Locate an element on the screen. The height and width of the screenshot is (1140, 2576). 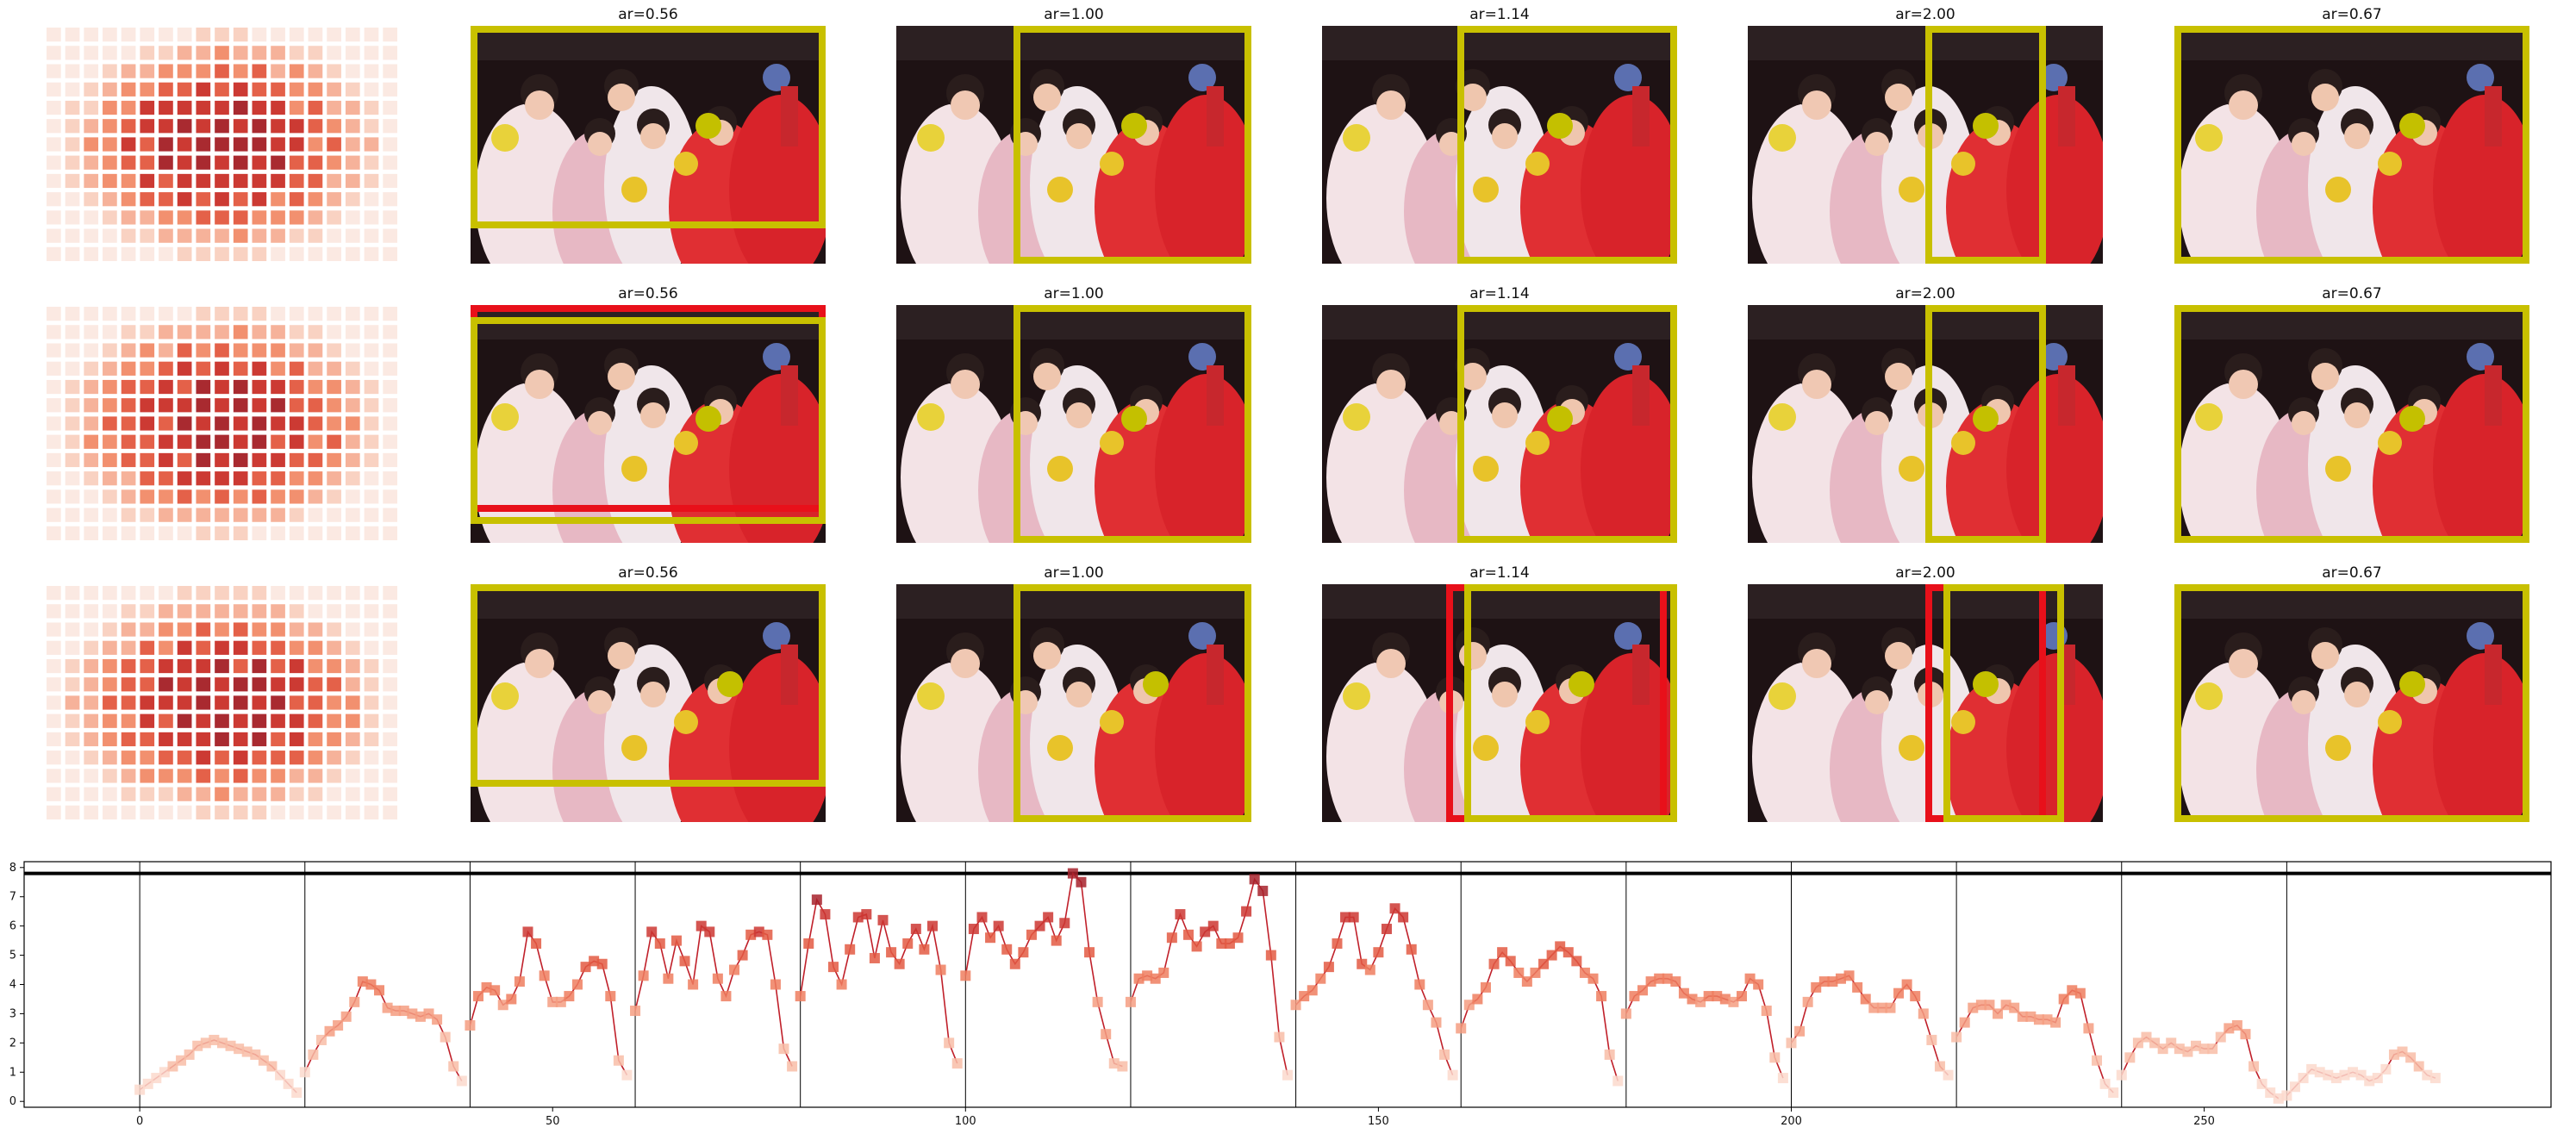
saliency-heatmap is located at coordinates (222, 702).